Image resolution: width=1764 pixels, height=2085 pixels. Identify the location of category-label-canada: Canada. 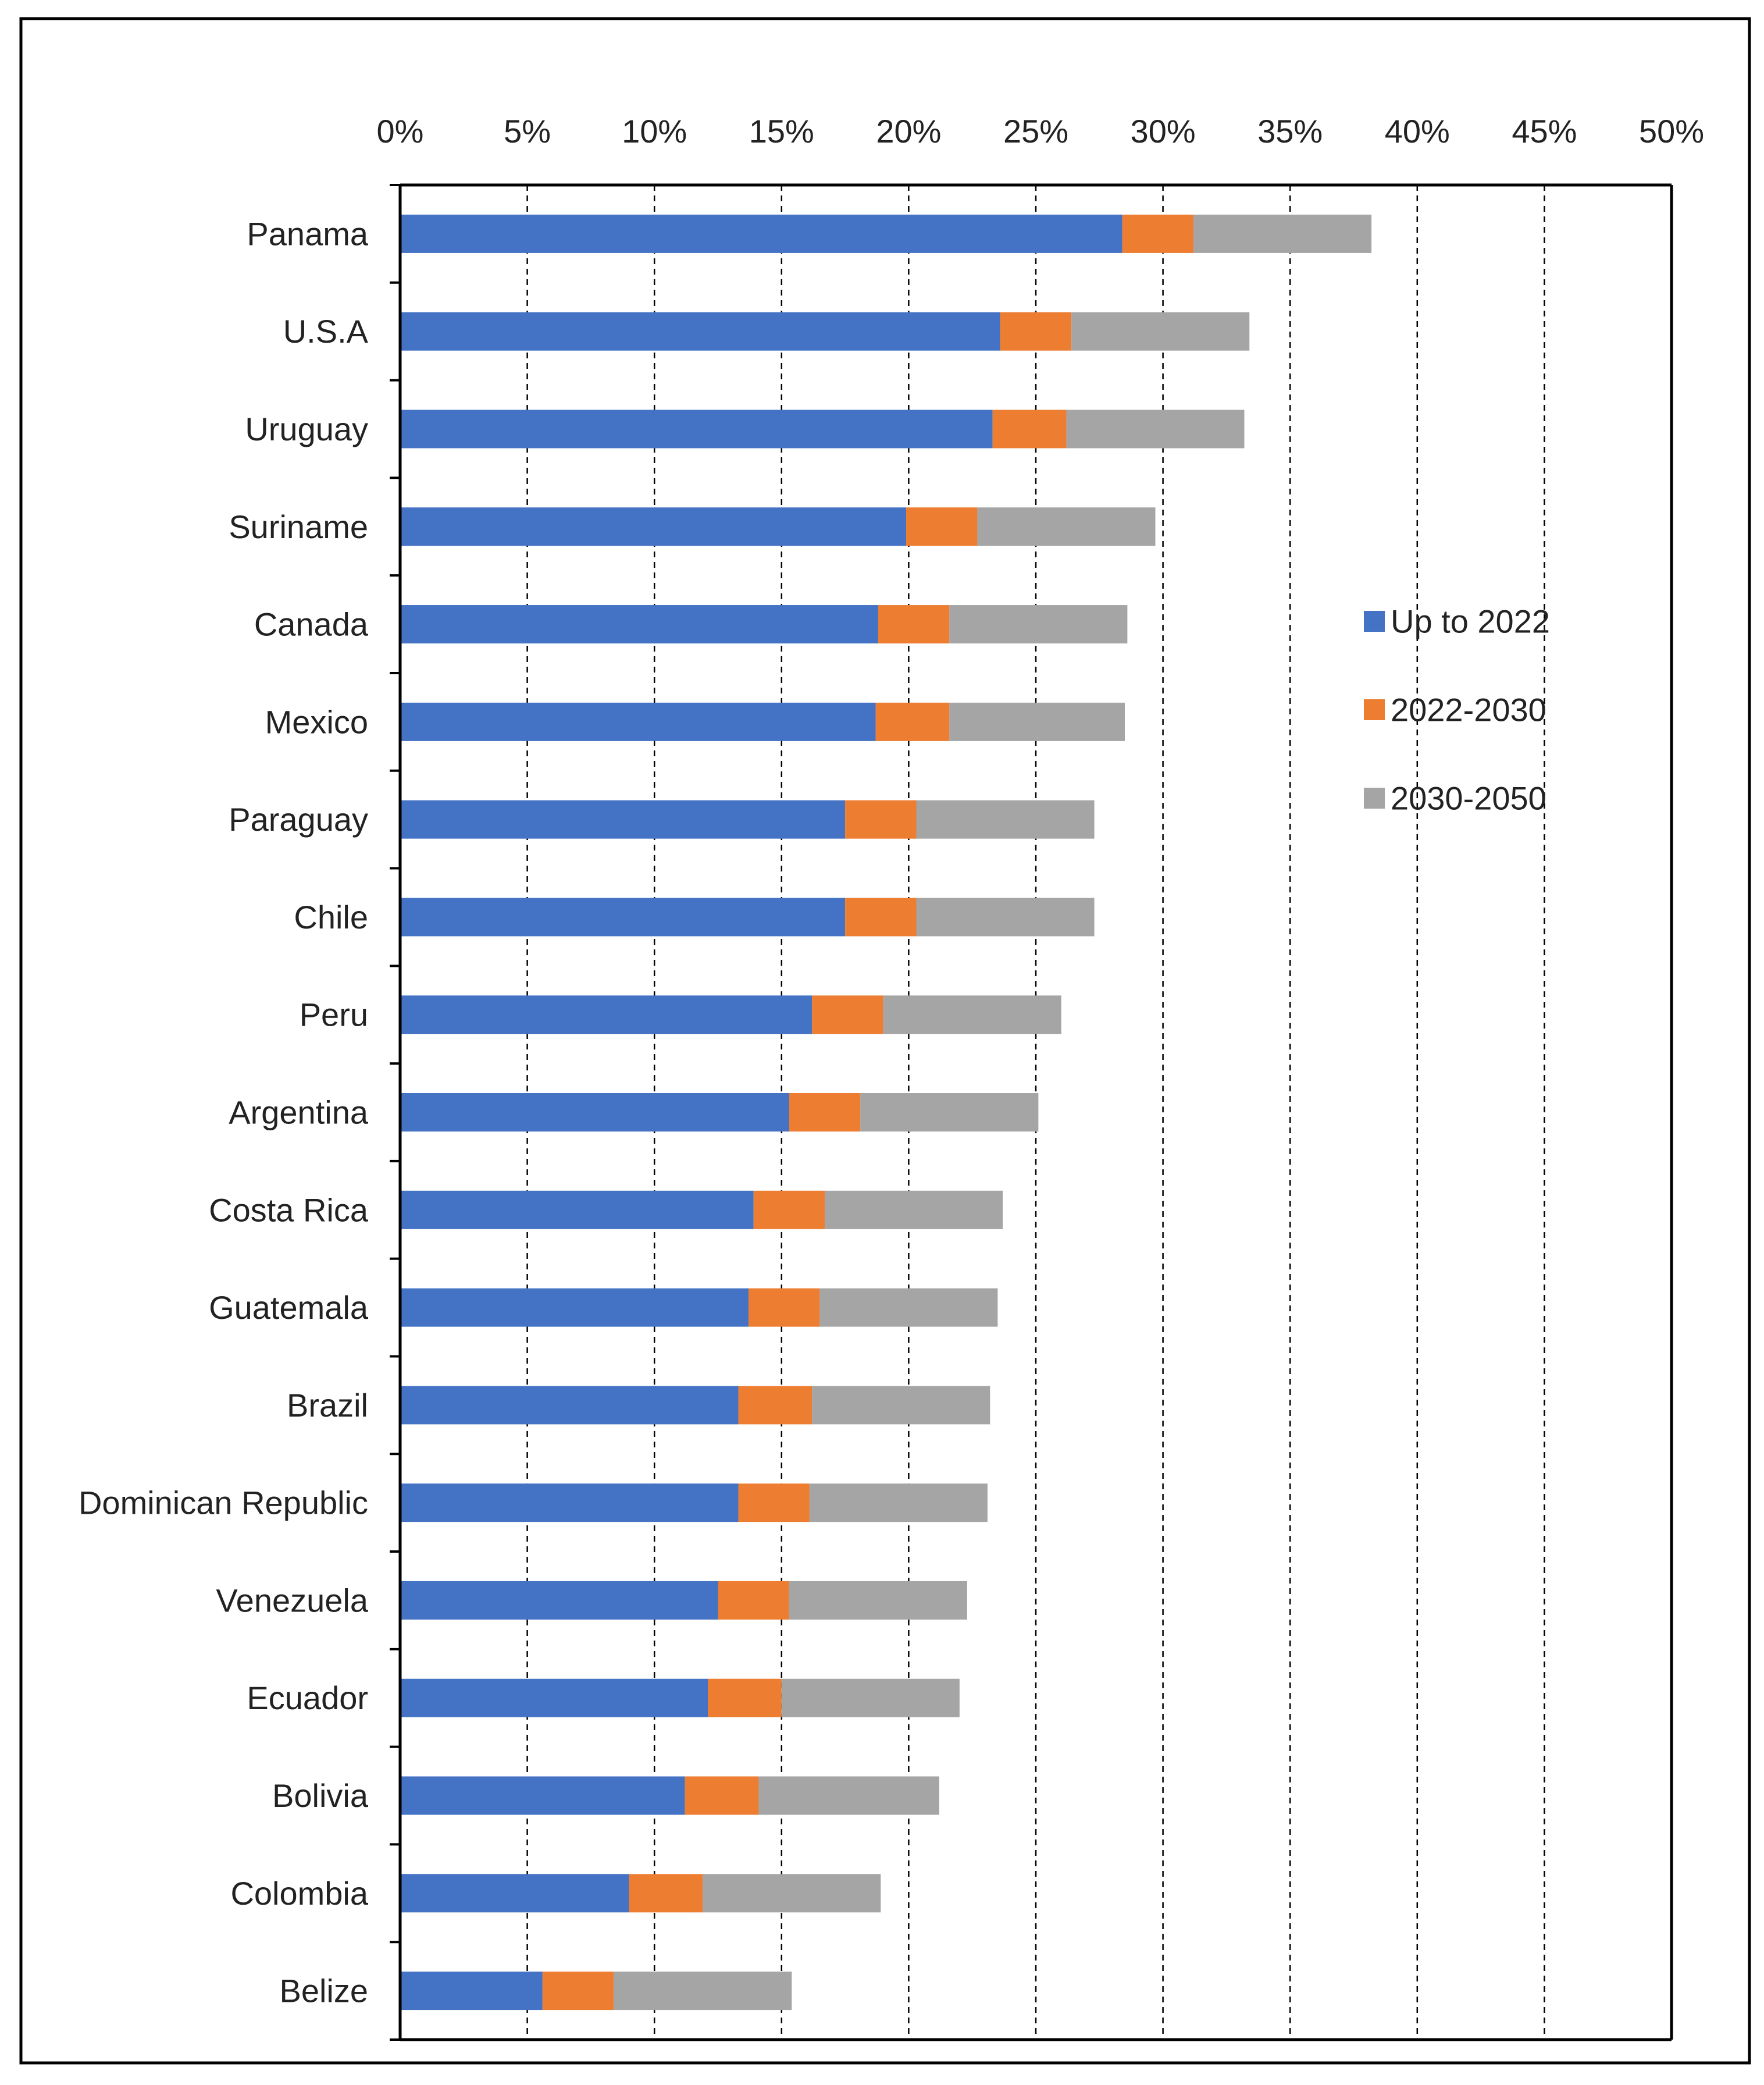
(312, 624).